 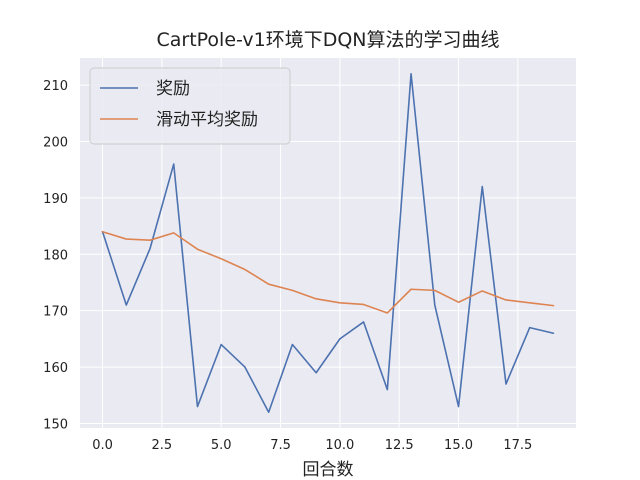 I want to click on y-tick-label: 170, so click(x=55, y=312).